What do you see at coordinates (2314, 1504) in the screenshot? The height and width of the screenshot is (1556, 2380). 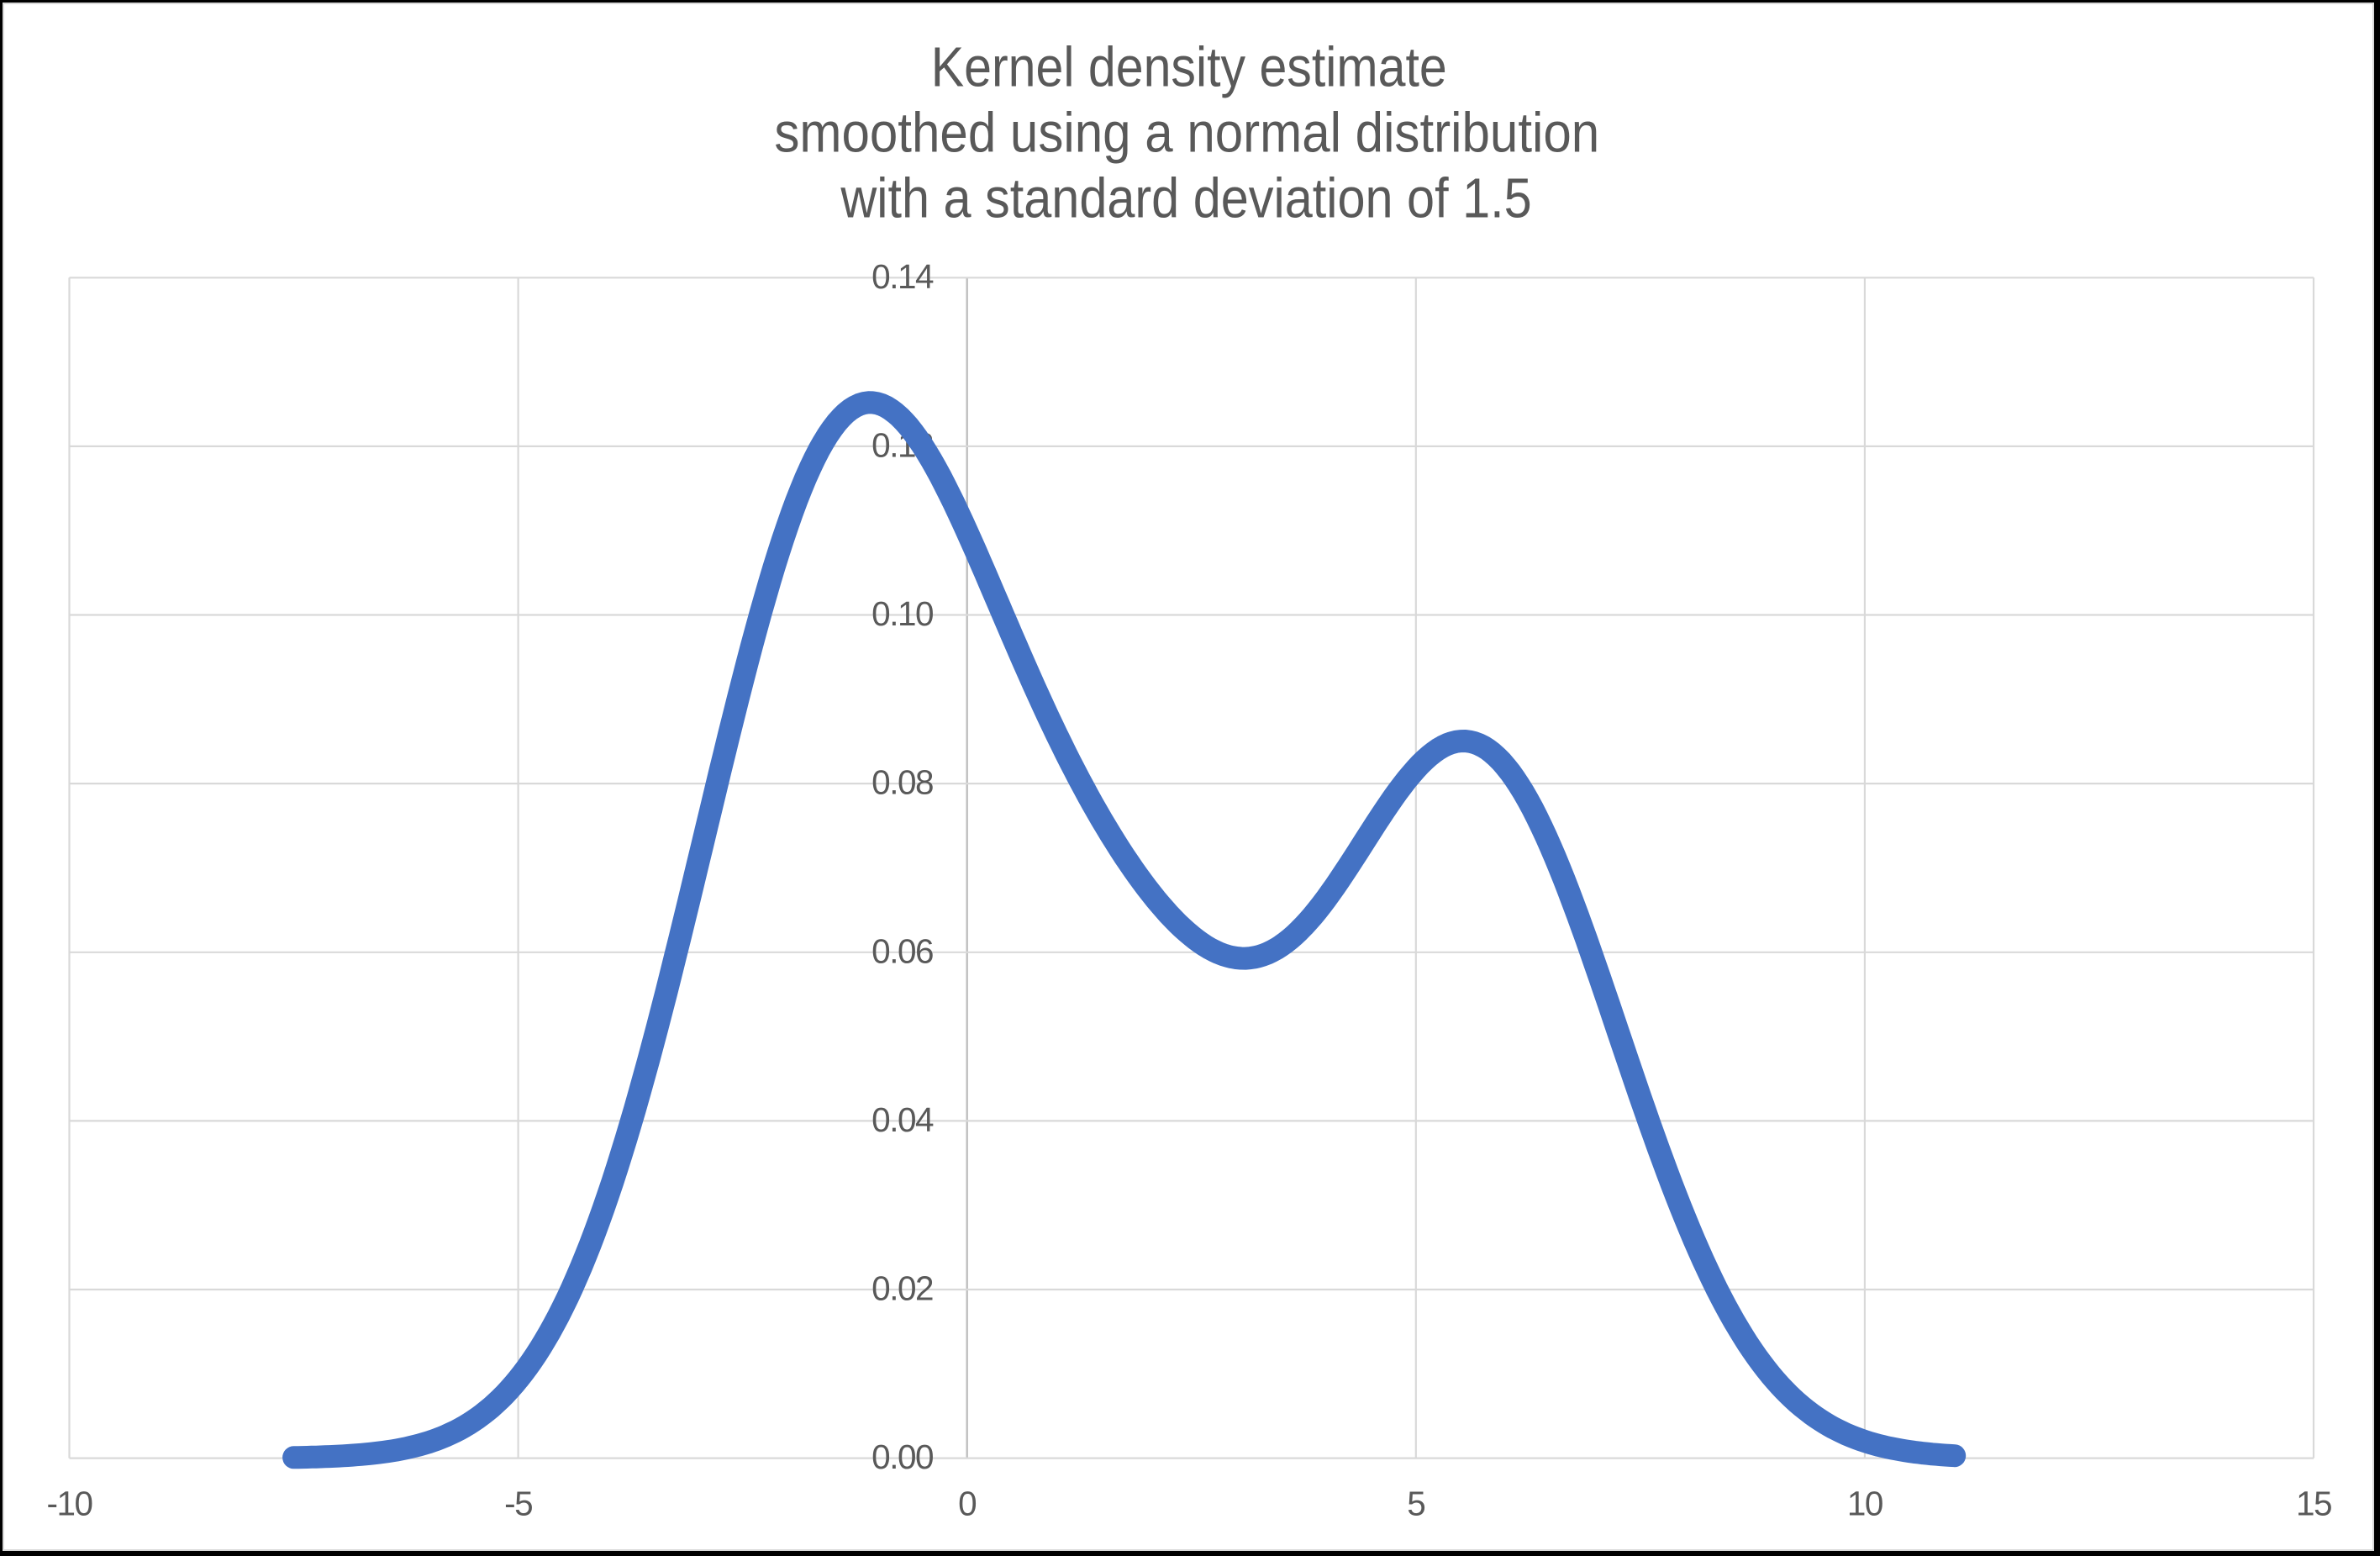 I see `svg-text: 15` at bounding box center [2314, 1504].